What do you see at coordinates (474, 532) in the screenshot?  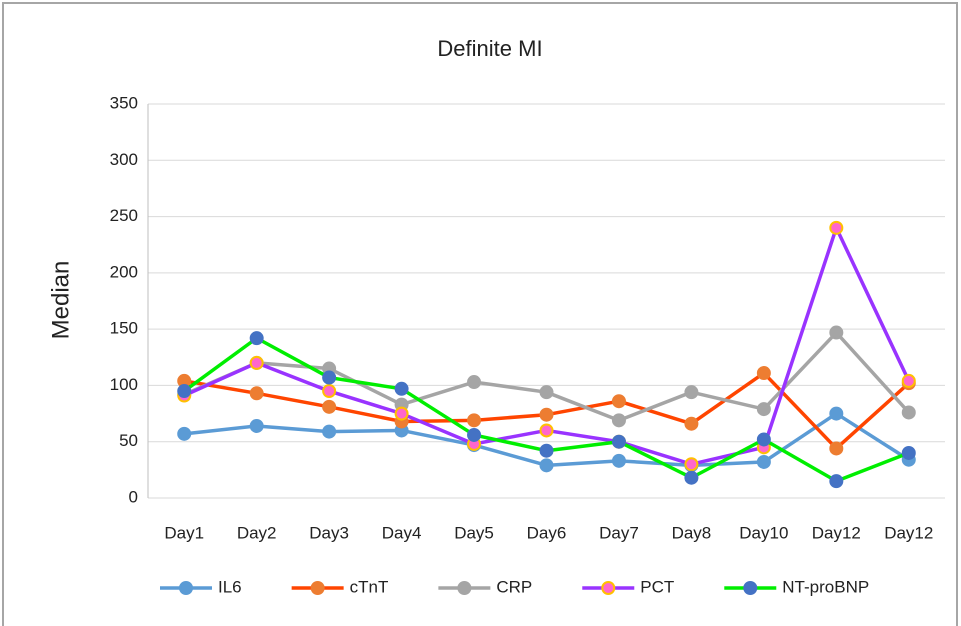 I see `x-tick-label: Day5` at bounding box center [474, 532].